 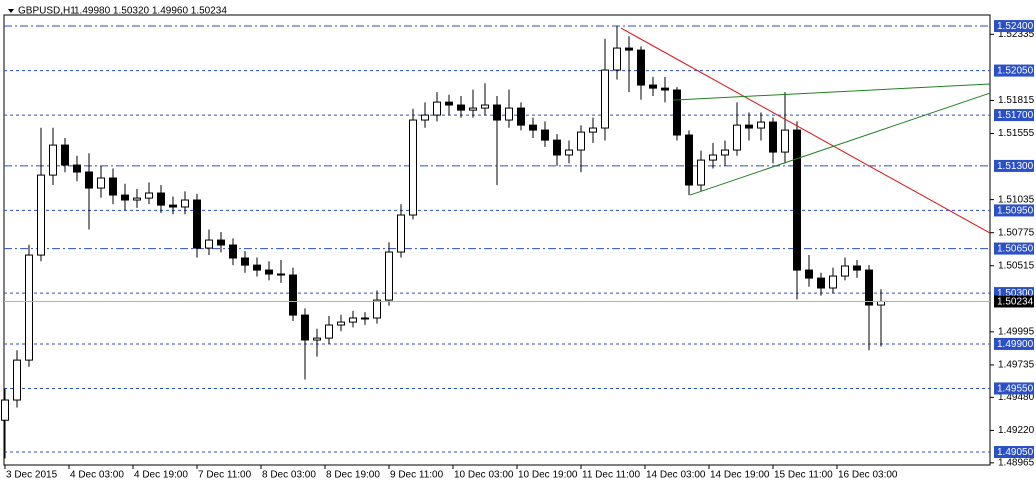 I want to click on x-tick-label: 4 Dec 19:00, so click(x=161, y=475).